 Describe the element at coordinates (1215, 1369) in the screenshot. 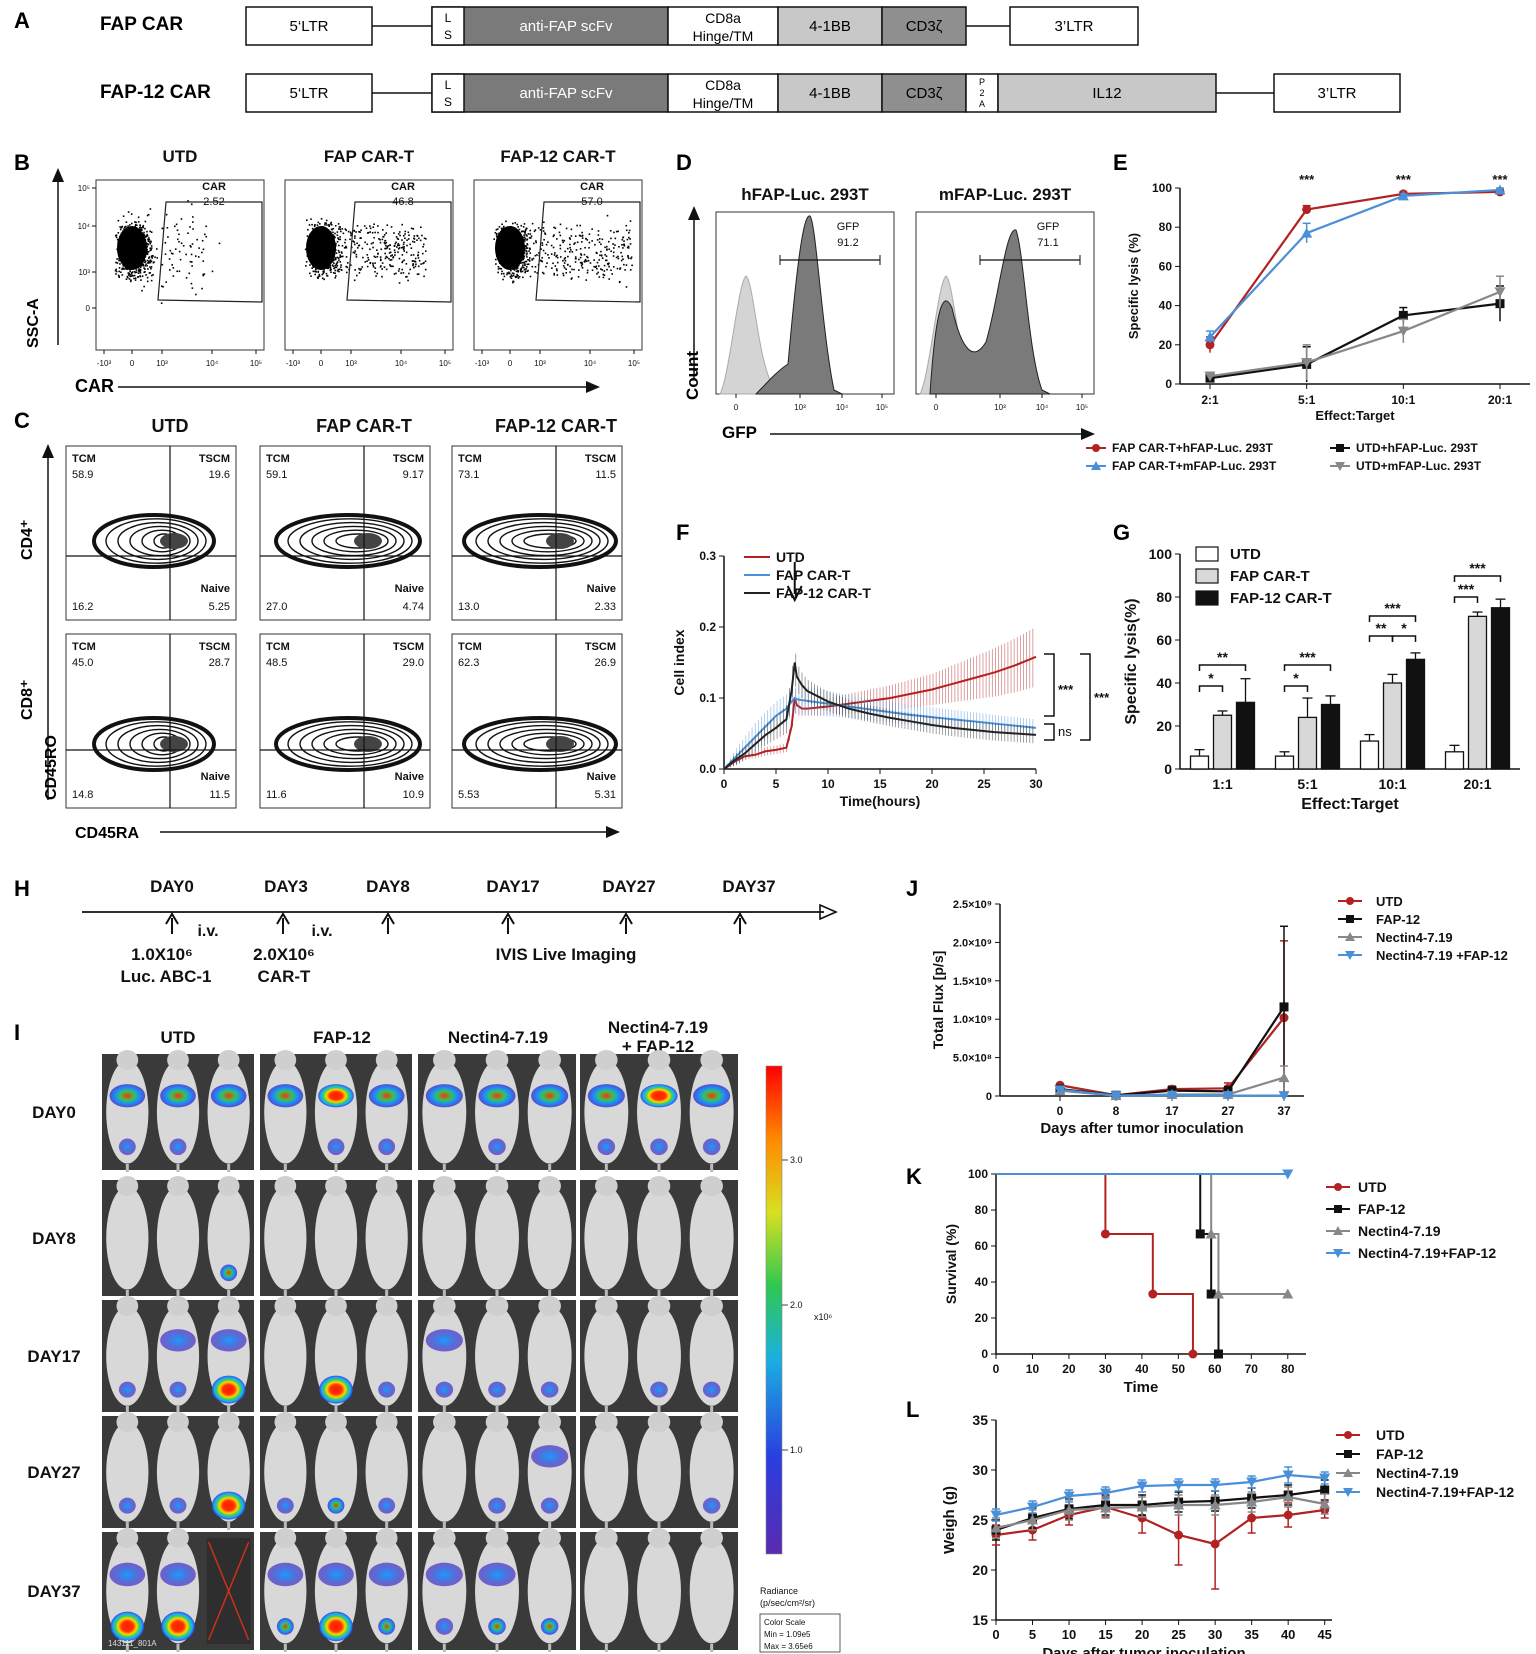

I see `x-tick-label: 60` at that location.